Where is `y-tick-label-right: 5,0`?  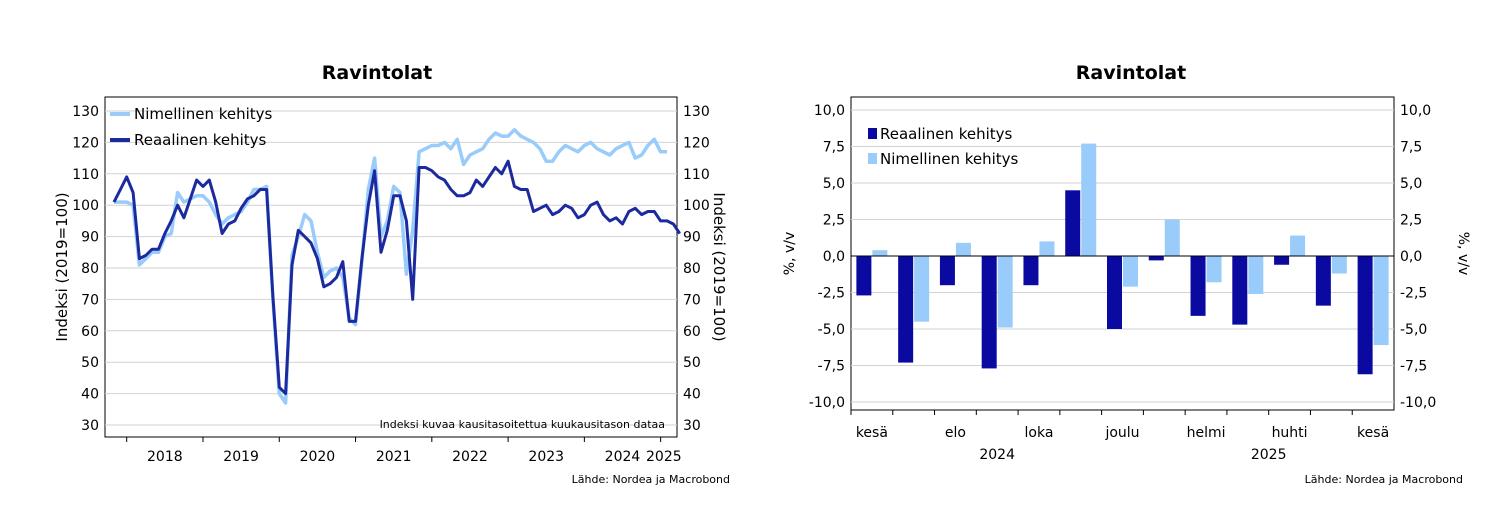
y-tick-label-right: 5,0 is located at coordinates (1411, 184).